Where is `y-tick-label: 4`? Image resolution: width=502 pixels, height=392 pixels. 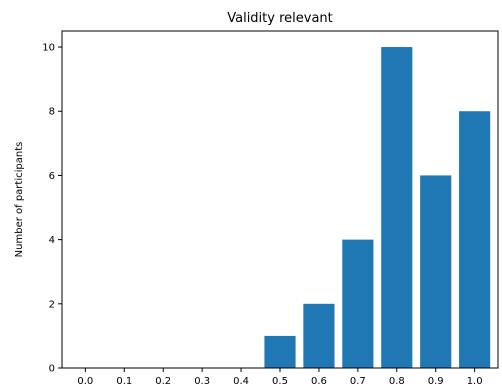
y-tick-label: 4 is located at coordinates (52, 240).